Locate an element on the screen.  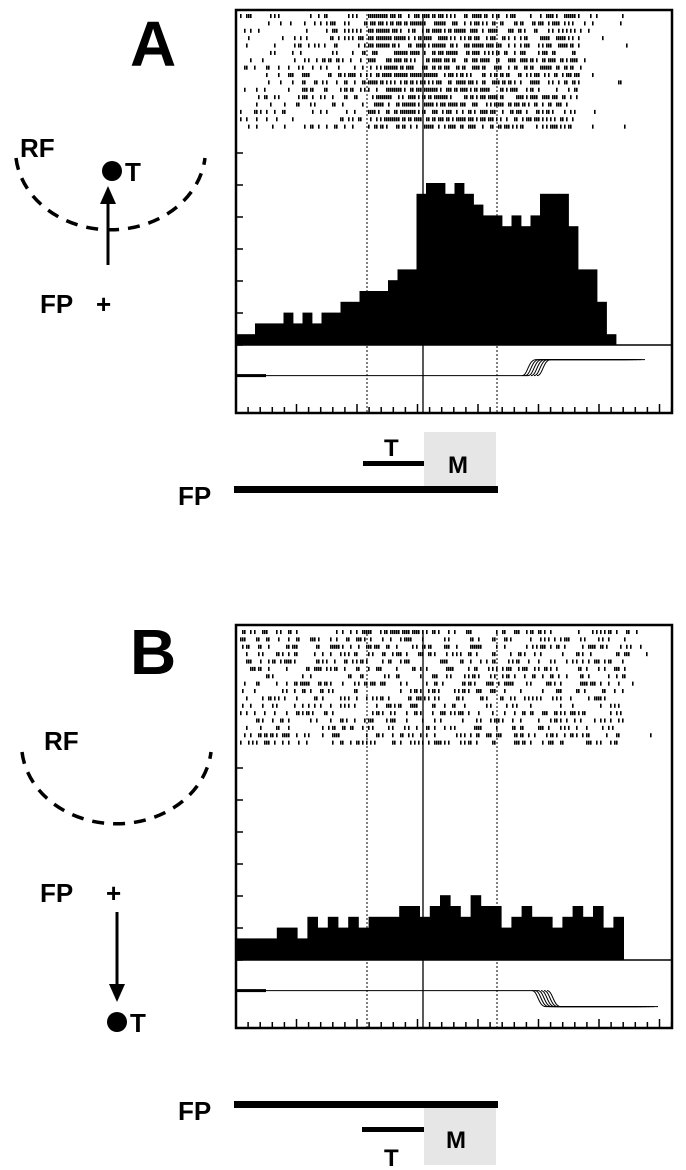
eye-trace-saccade is located at coordinates (582, 368).